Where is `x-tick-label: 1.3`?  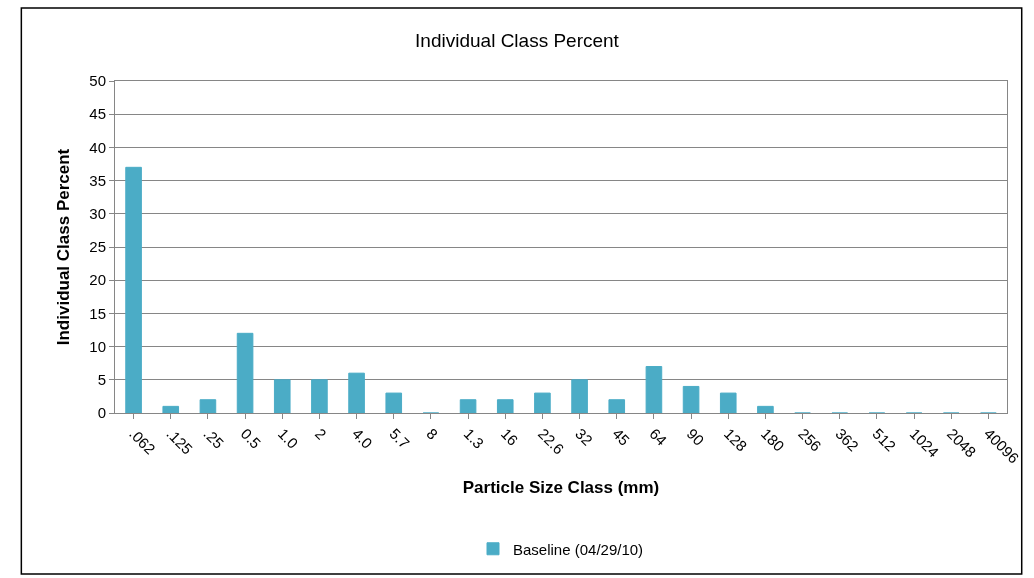 x-tick-label: 1.3 is located at coordinates (474, 438).